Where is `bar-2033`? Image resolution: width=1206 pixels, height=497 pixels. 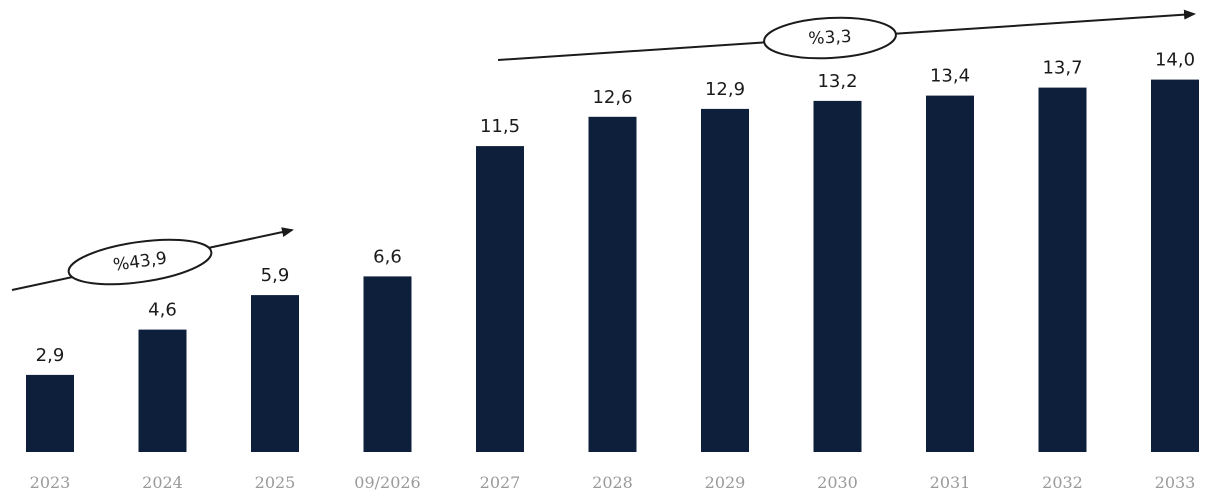
bar-2033 is located at coordinates (1175, 265).